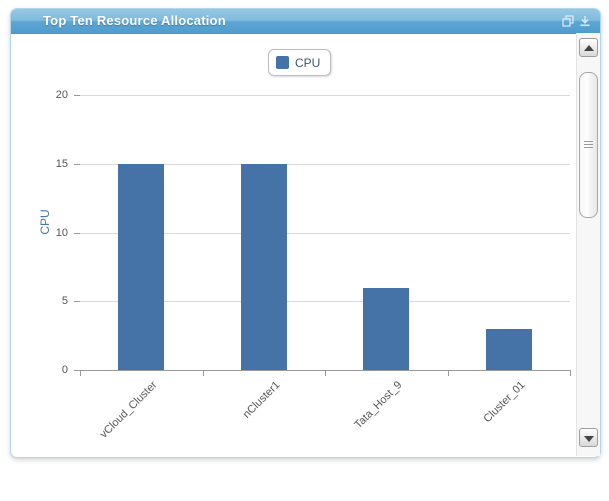 The width and height of the screenshot is (609, 501). Describe the element at coordinates (568, 21) in the screenshot. I see `popout-icon` at that location.